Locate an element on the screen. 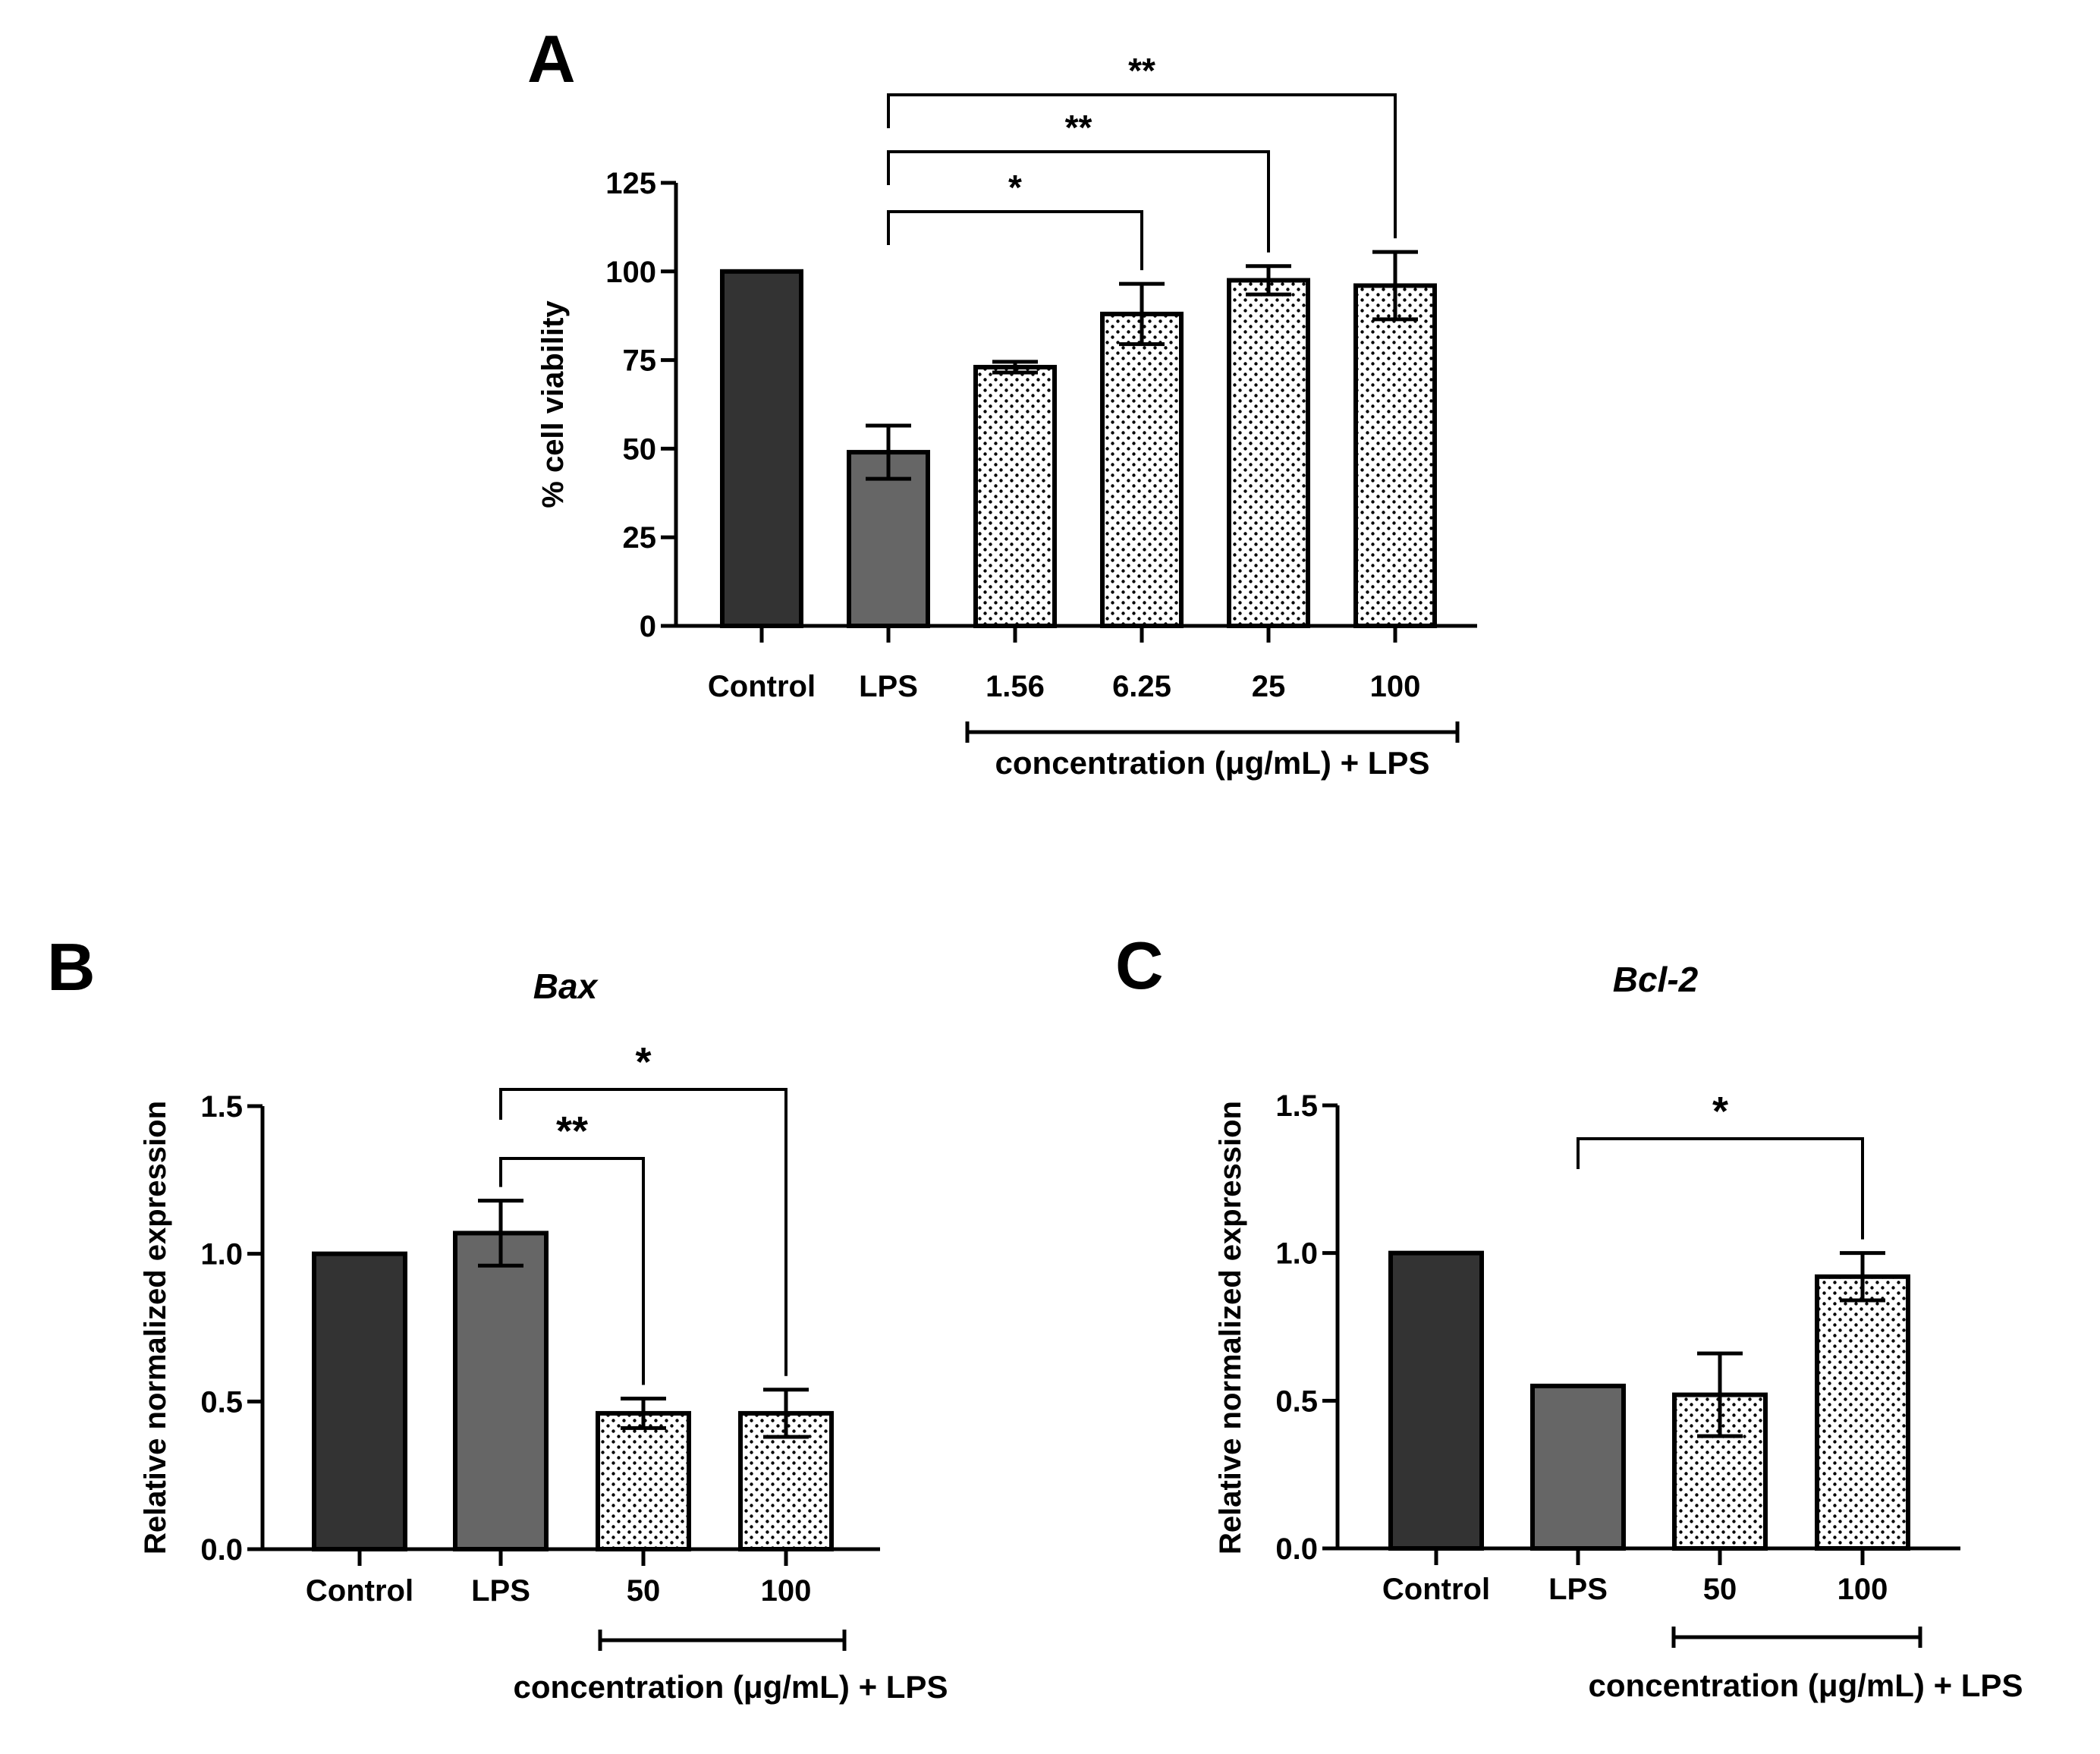  panel-label: A is located at coordinates (551, 59).